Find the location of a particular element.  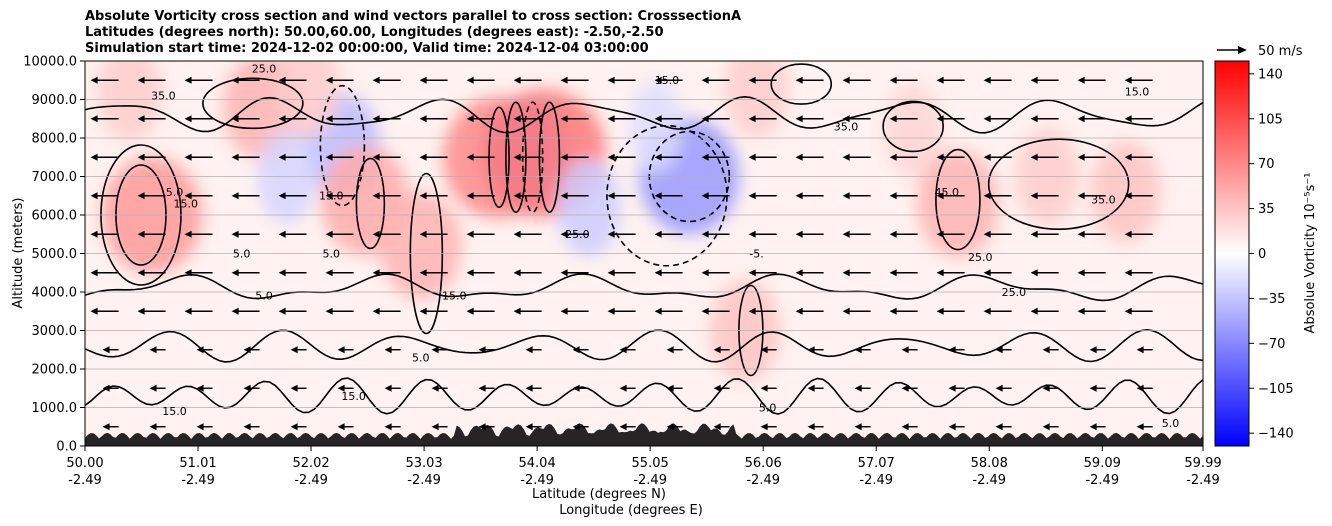

x-tick-label-lat: 51.01 is located at coordinates (197, 463).